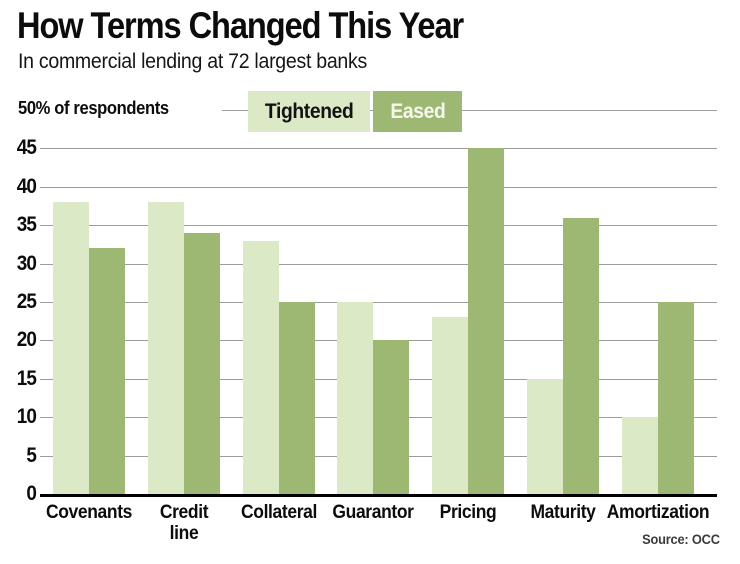 The image size is (740, 564). What do you see at coordinates (261, 367) in the screenshot?
I see `bar-tightened-collateral` at bounding box center [261, 367].